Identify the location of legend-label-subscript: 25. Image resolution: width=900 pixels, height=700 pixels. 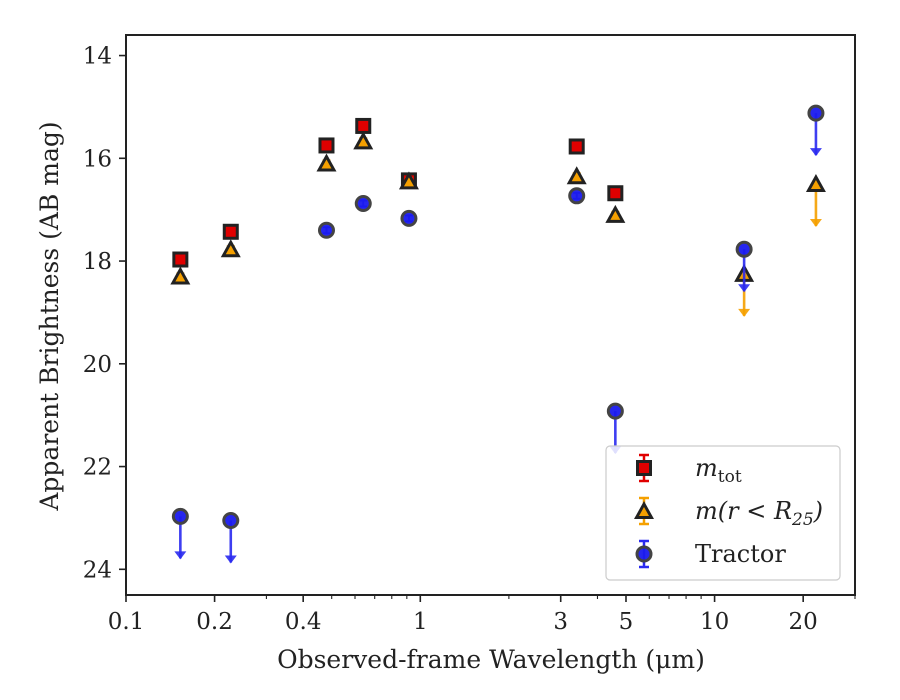
(802, 520).